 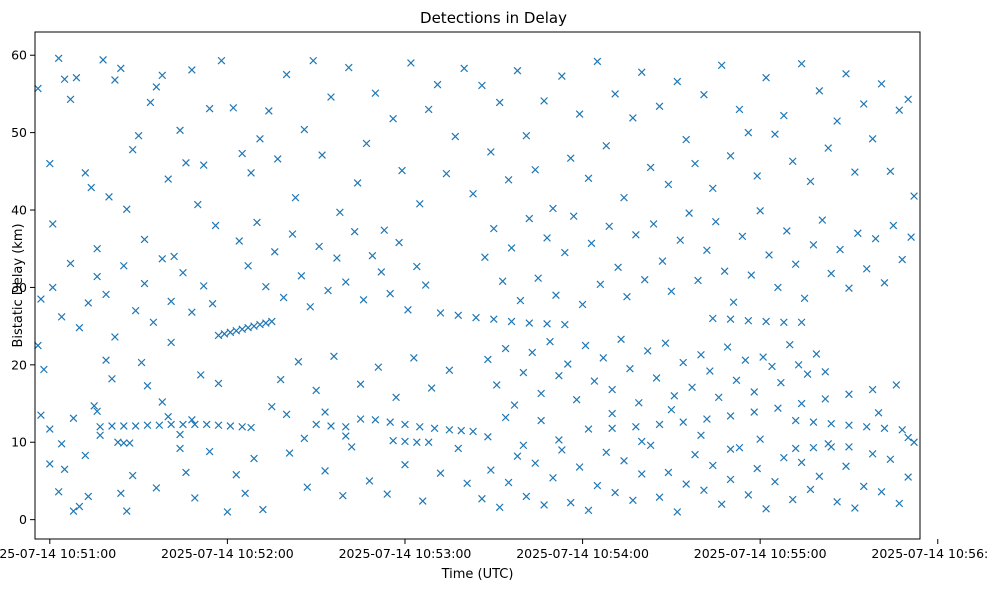 I want to click on x-tick-label: 2025-07-14 10:56:00, so click(x=929, y=553).